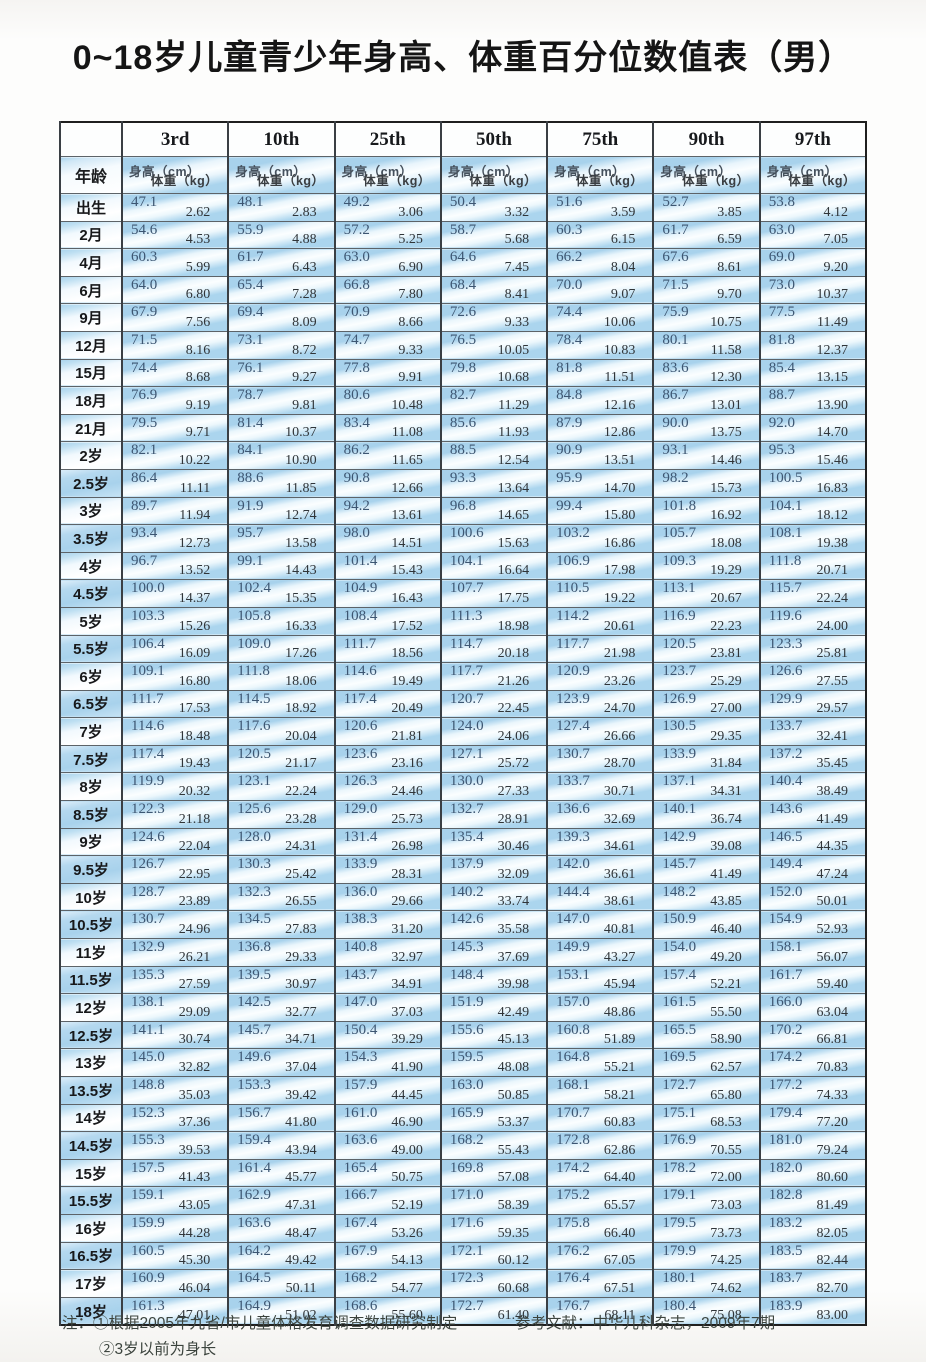 The image size is (926, 1362). Describe the element at coordinates (410, 212) in the screenshot. I see `weight-value: 3.06` at that location.